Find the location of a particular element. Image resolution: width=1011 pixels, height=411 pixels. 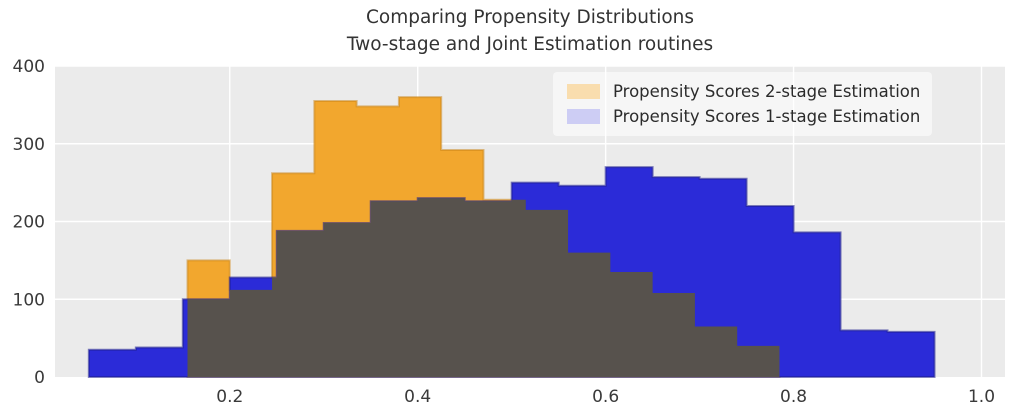

x-tick-label: 0.6 is located at coordinates (605, 397).